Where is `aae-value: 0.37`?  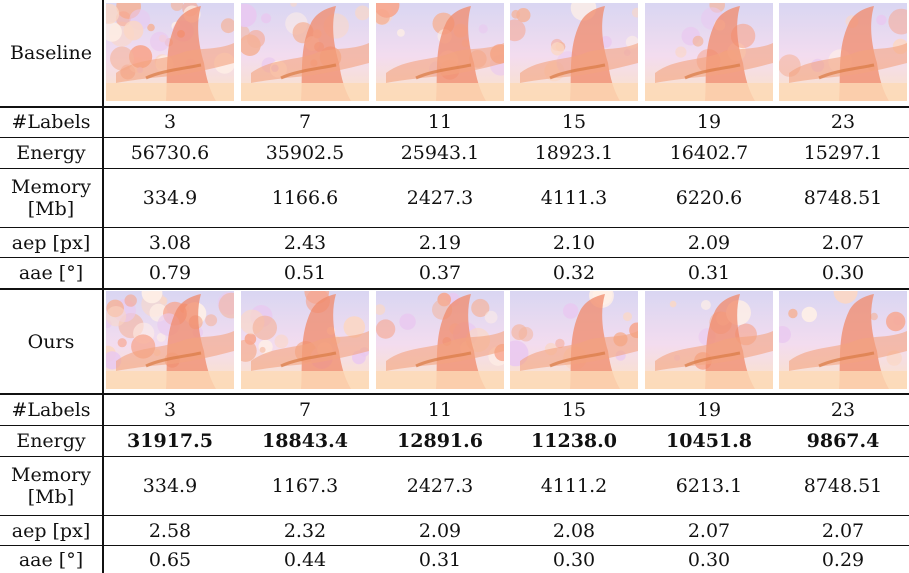
aae-value: 0.37 is located at coordinates (440, 273).